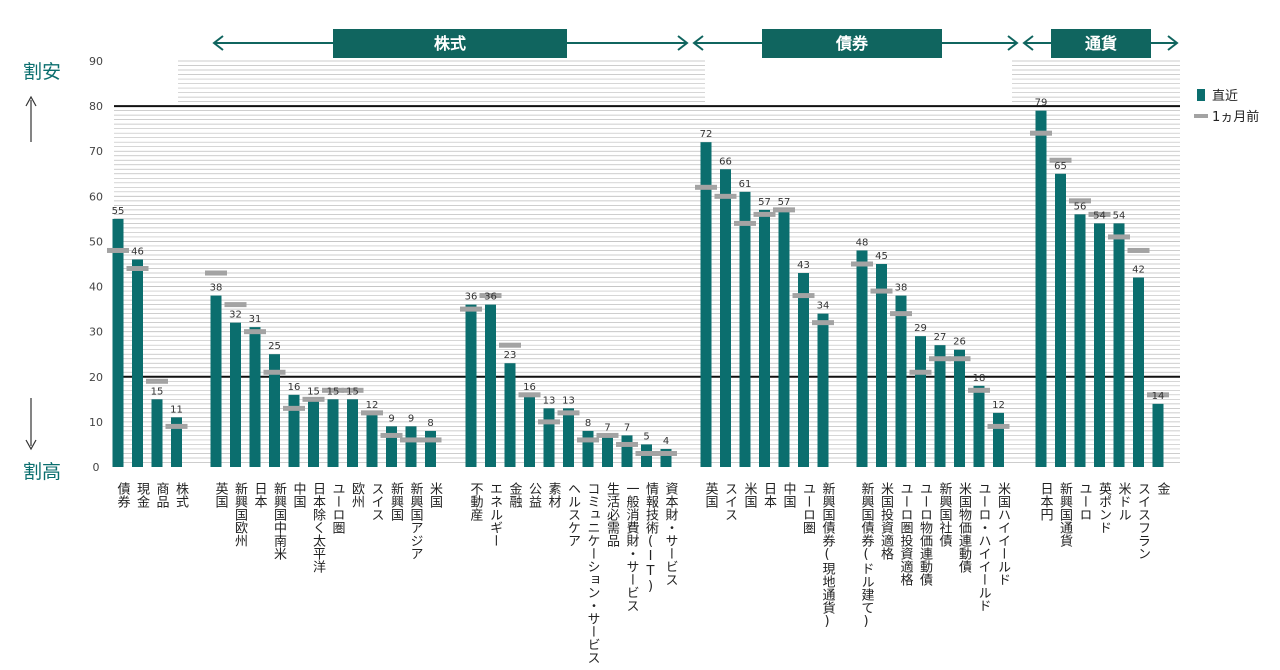 The image size is (1280, 670). Describe the element at coordinates (983, 547) in the screenshot. I see `category-label: ユーロ・ハイイールド` at that location.